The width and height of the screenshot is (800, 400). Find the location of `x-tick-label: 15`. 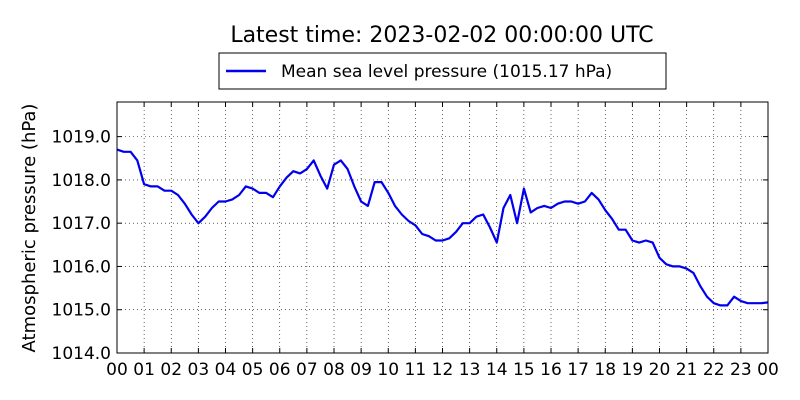

x-tick-label: 15 is located at coordinates (524, 370).